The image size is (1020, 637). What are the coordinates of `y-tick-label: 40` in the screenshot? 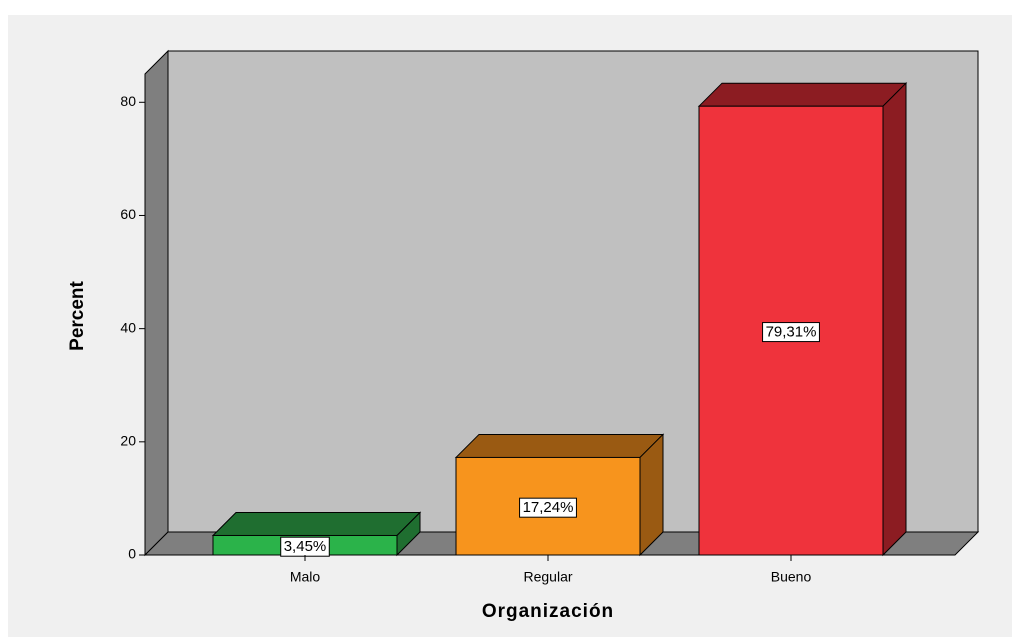 It's located at (128, 327).